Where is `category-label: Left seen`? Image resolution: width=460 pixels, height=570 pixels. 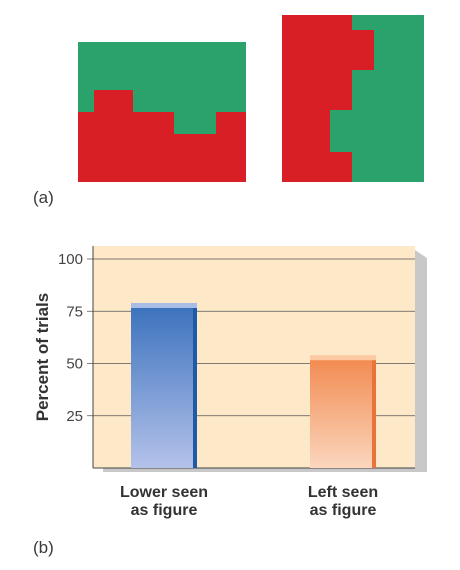 category-label: Left seen is located at coordinates (343, 492).